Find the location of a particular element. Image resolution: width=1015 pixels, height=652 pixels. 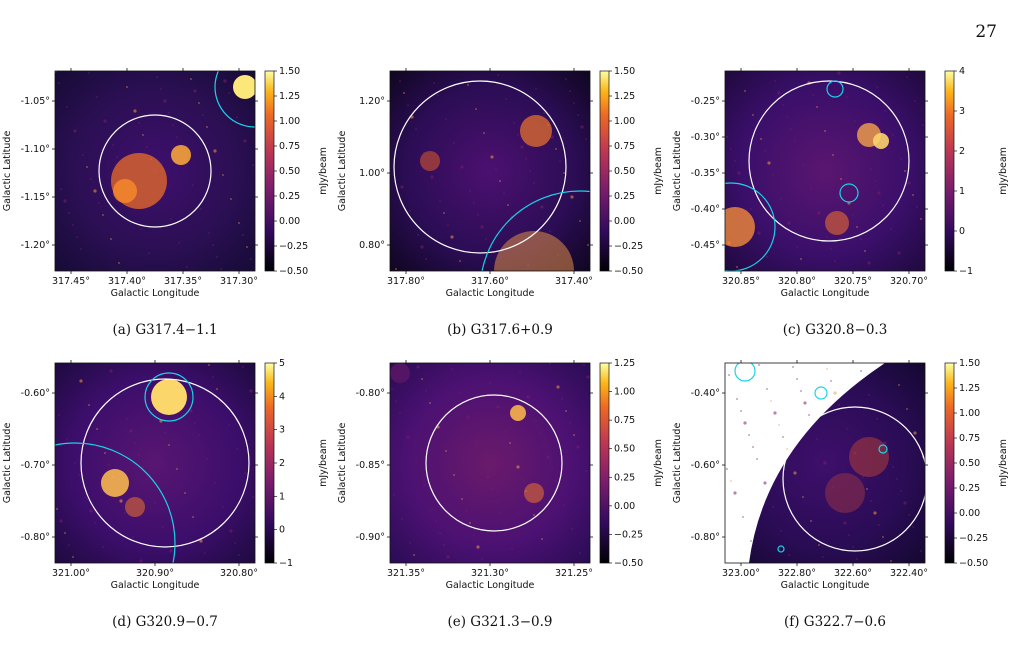

x-tick-label: 320.80° is located at coordinates (797, 281).